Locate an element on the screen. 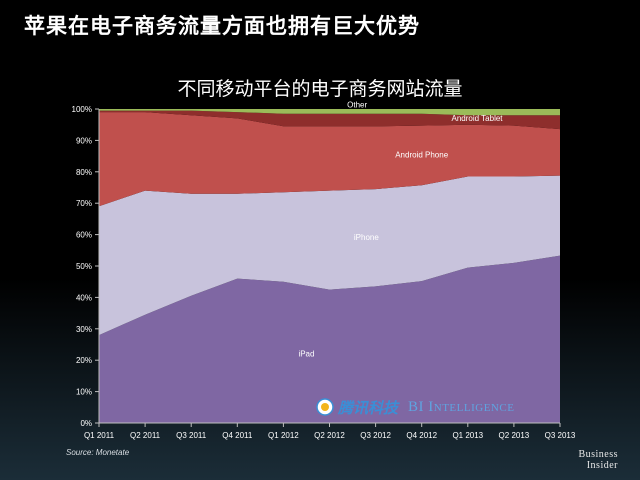 The image size is (640, 480). y-tick-label: 20% is located at coordinates (84, 360).